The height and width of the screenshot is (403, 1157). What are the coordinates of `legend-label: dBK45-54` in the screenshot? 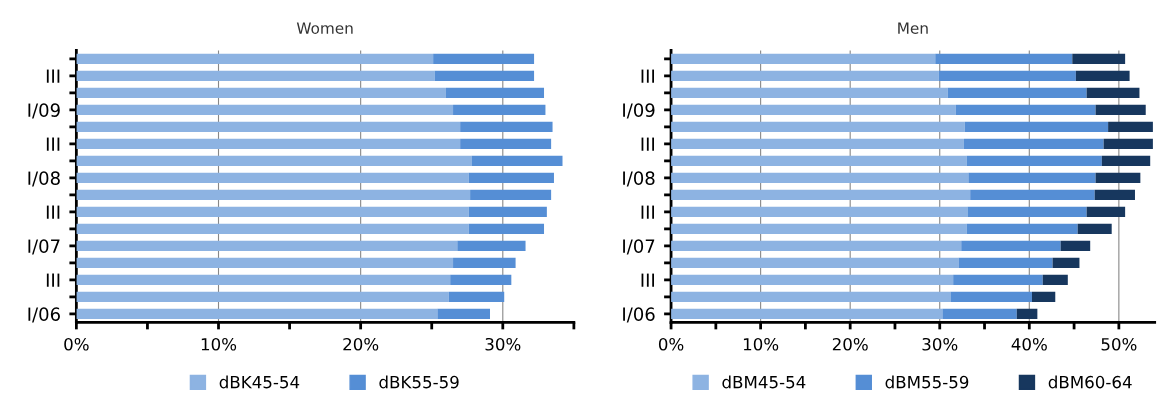 It's located at (259, 382).